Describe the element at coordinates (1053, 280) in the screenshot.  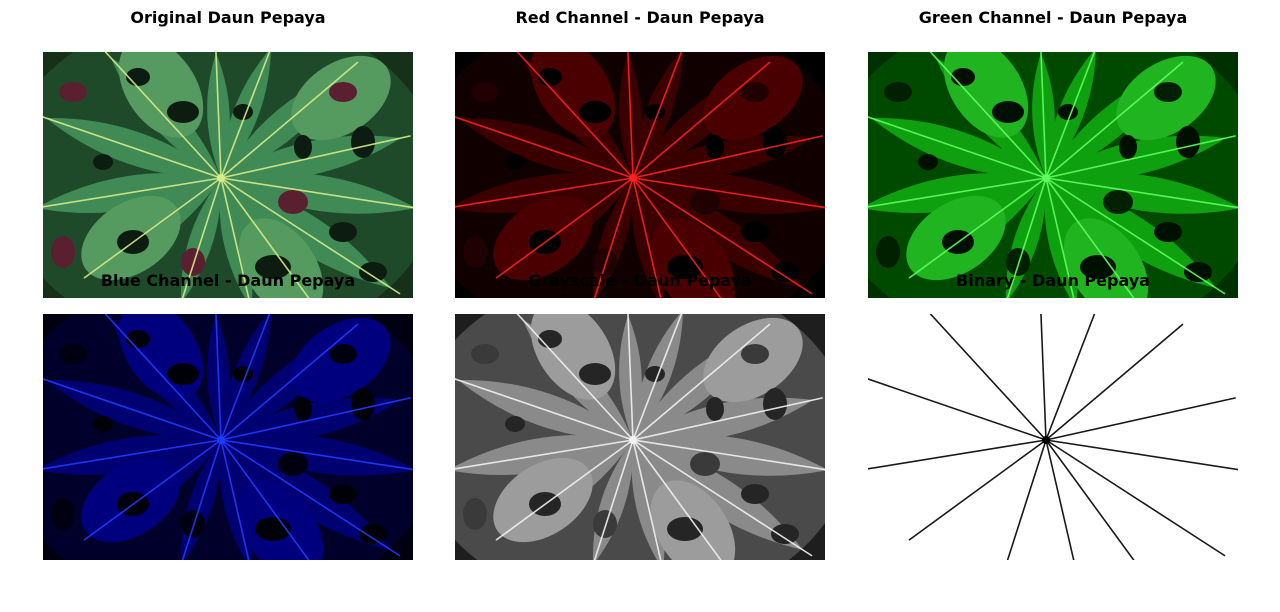
I see `panel-title-binary: Binary - Daun Pepaya` at that location.